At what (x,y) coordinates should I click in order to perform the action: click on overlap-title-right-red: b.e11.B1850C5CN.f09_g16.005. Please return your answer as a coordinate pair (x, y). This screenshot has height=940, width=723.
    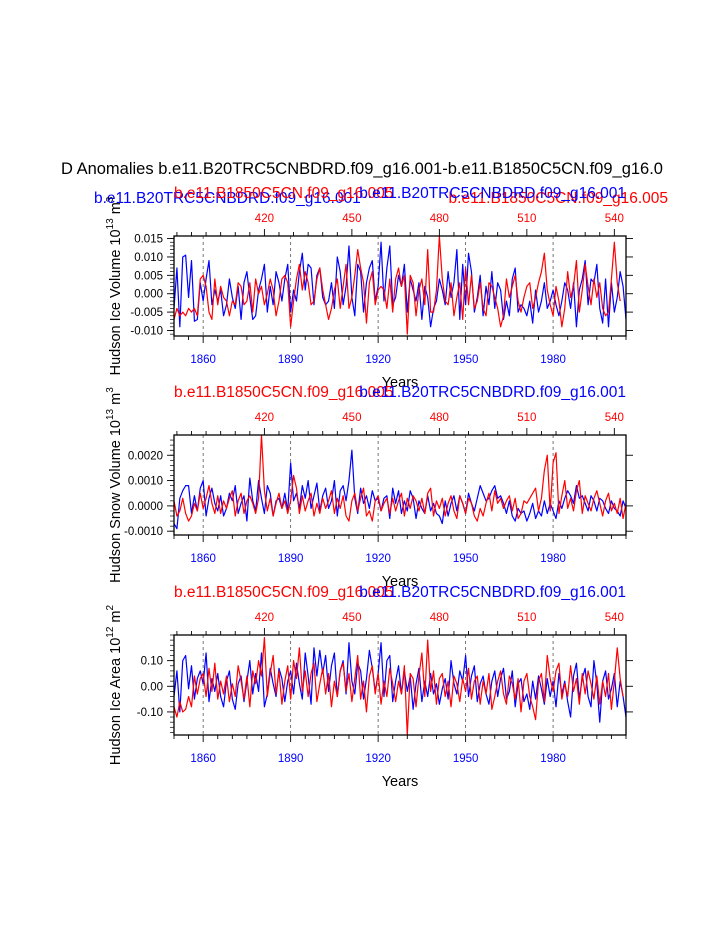
    Looking at the image, I should click on (558, 198).